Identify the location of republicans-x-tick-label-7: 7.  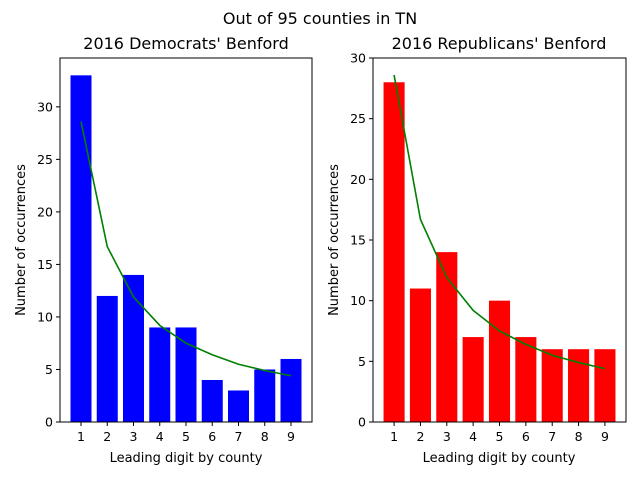
(552, 436).